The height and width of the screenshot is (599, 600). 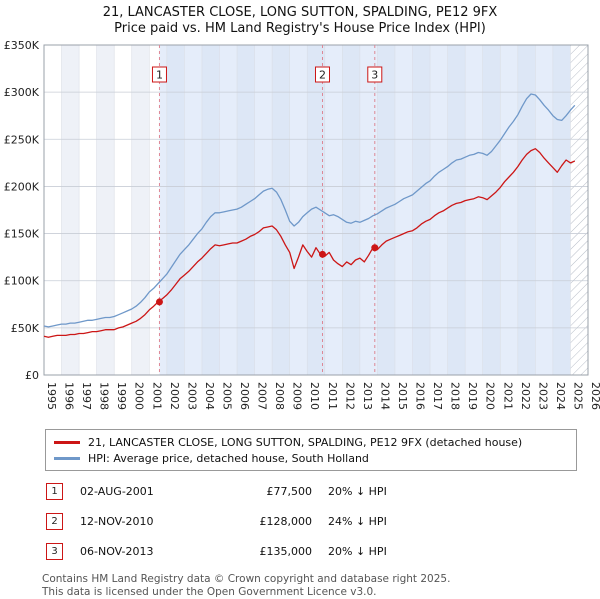 I want to click on svg-text: 2026, so click(x=594, y=396).